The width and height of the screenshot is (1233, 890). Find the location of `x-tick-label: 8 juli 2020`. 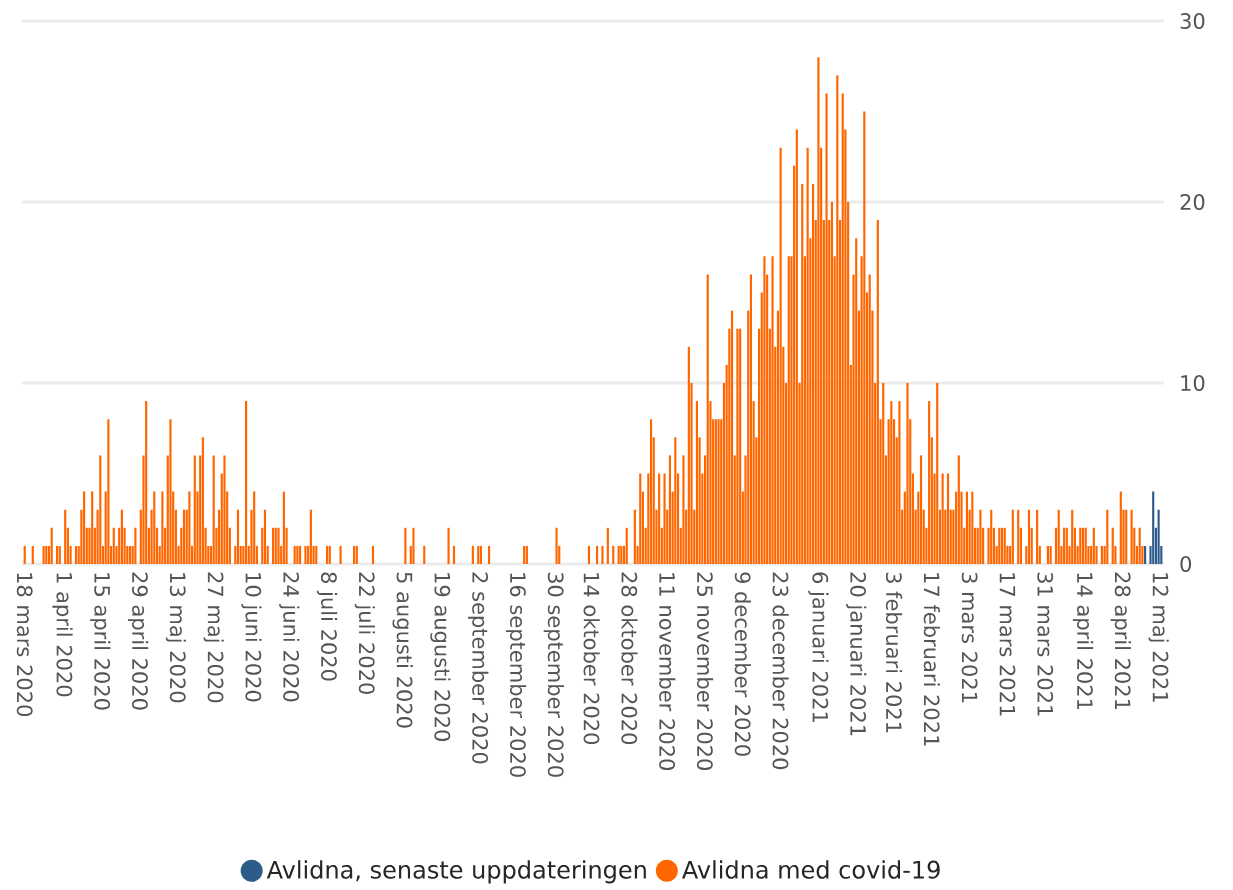

x-tick-label: 8 juli 2020 is located at coordinates (327, 626).